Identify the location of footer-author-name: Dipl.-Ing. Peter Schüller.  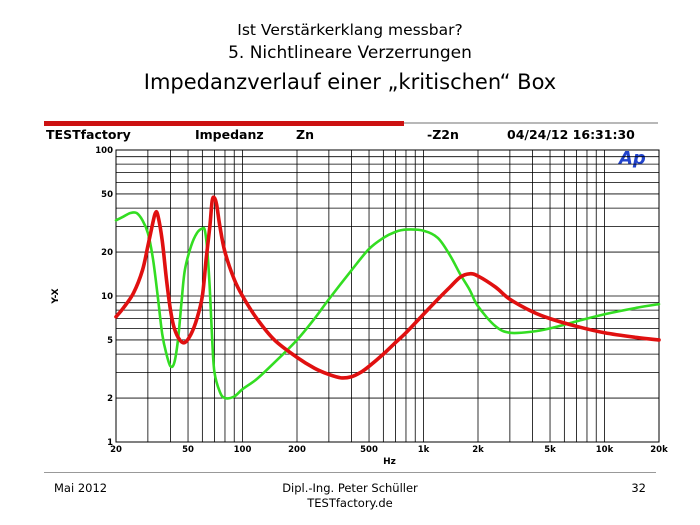
(350, 488).